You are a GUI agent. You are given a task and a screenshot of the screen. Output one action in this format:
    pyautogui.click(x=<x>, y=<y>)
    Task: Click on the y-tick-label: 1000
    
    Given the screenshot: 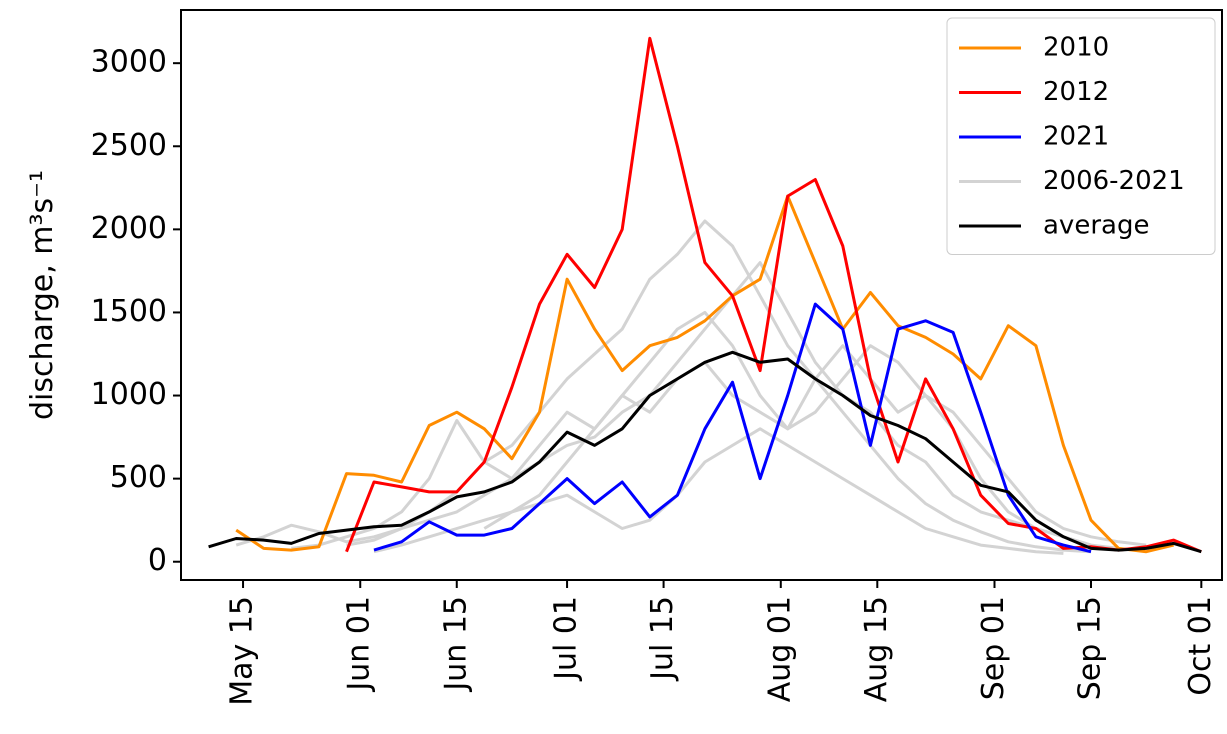 What is the action you would take?
    pyautogui.click(x=129, y=394)
    